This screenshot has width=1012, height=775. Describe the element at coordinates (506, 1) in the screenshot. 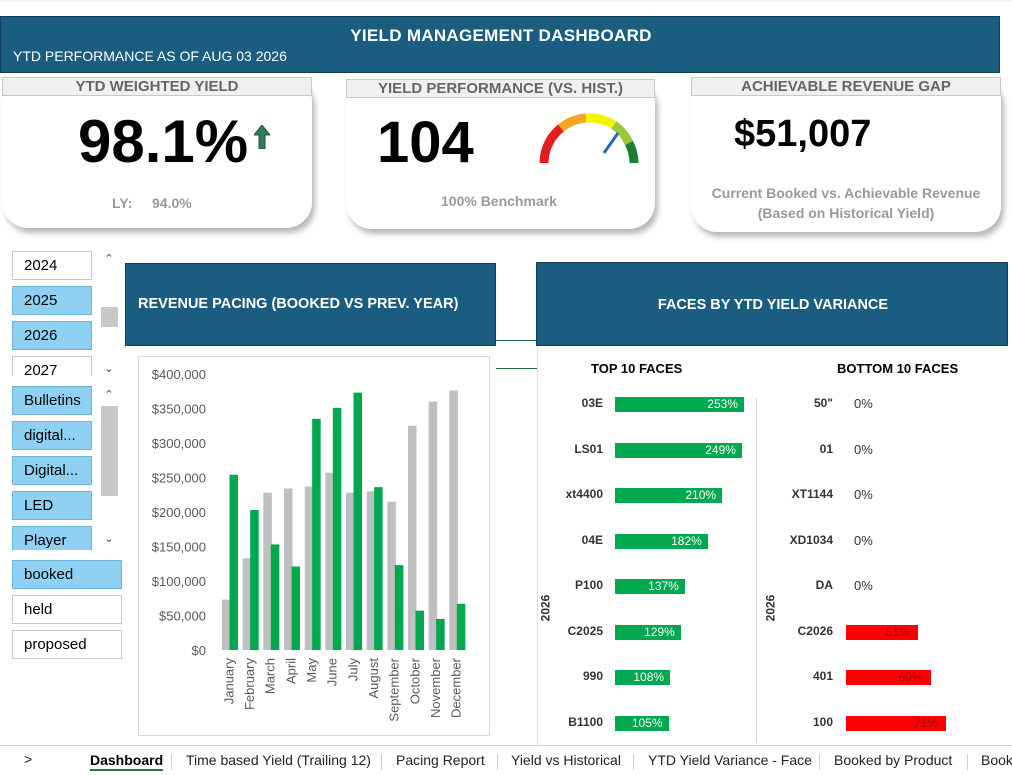

I see `formula-area-edge` at that location.